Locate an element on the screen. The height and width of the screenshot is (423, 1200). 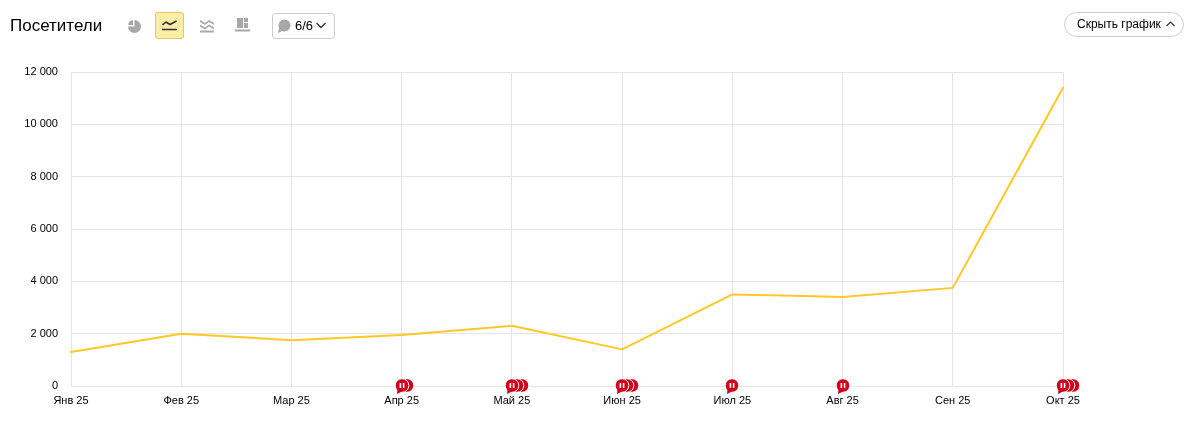
x-tick-label: Сен 25 is located at coordinates (953, 399).